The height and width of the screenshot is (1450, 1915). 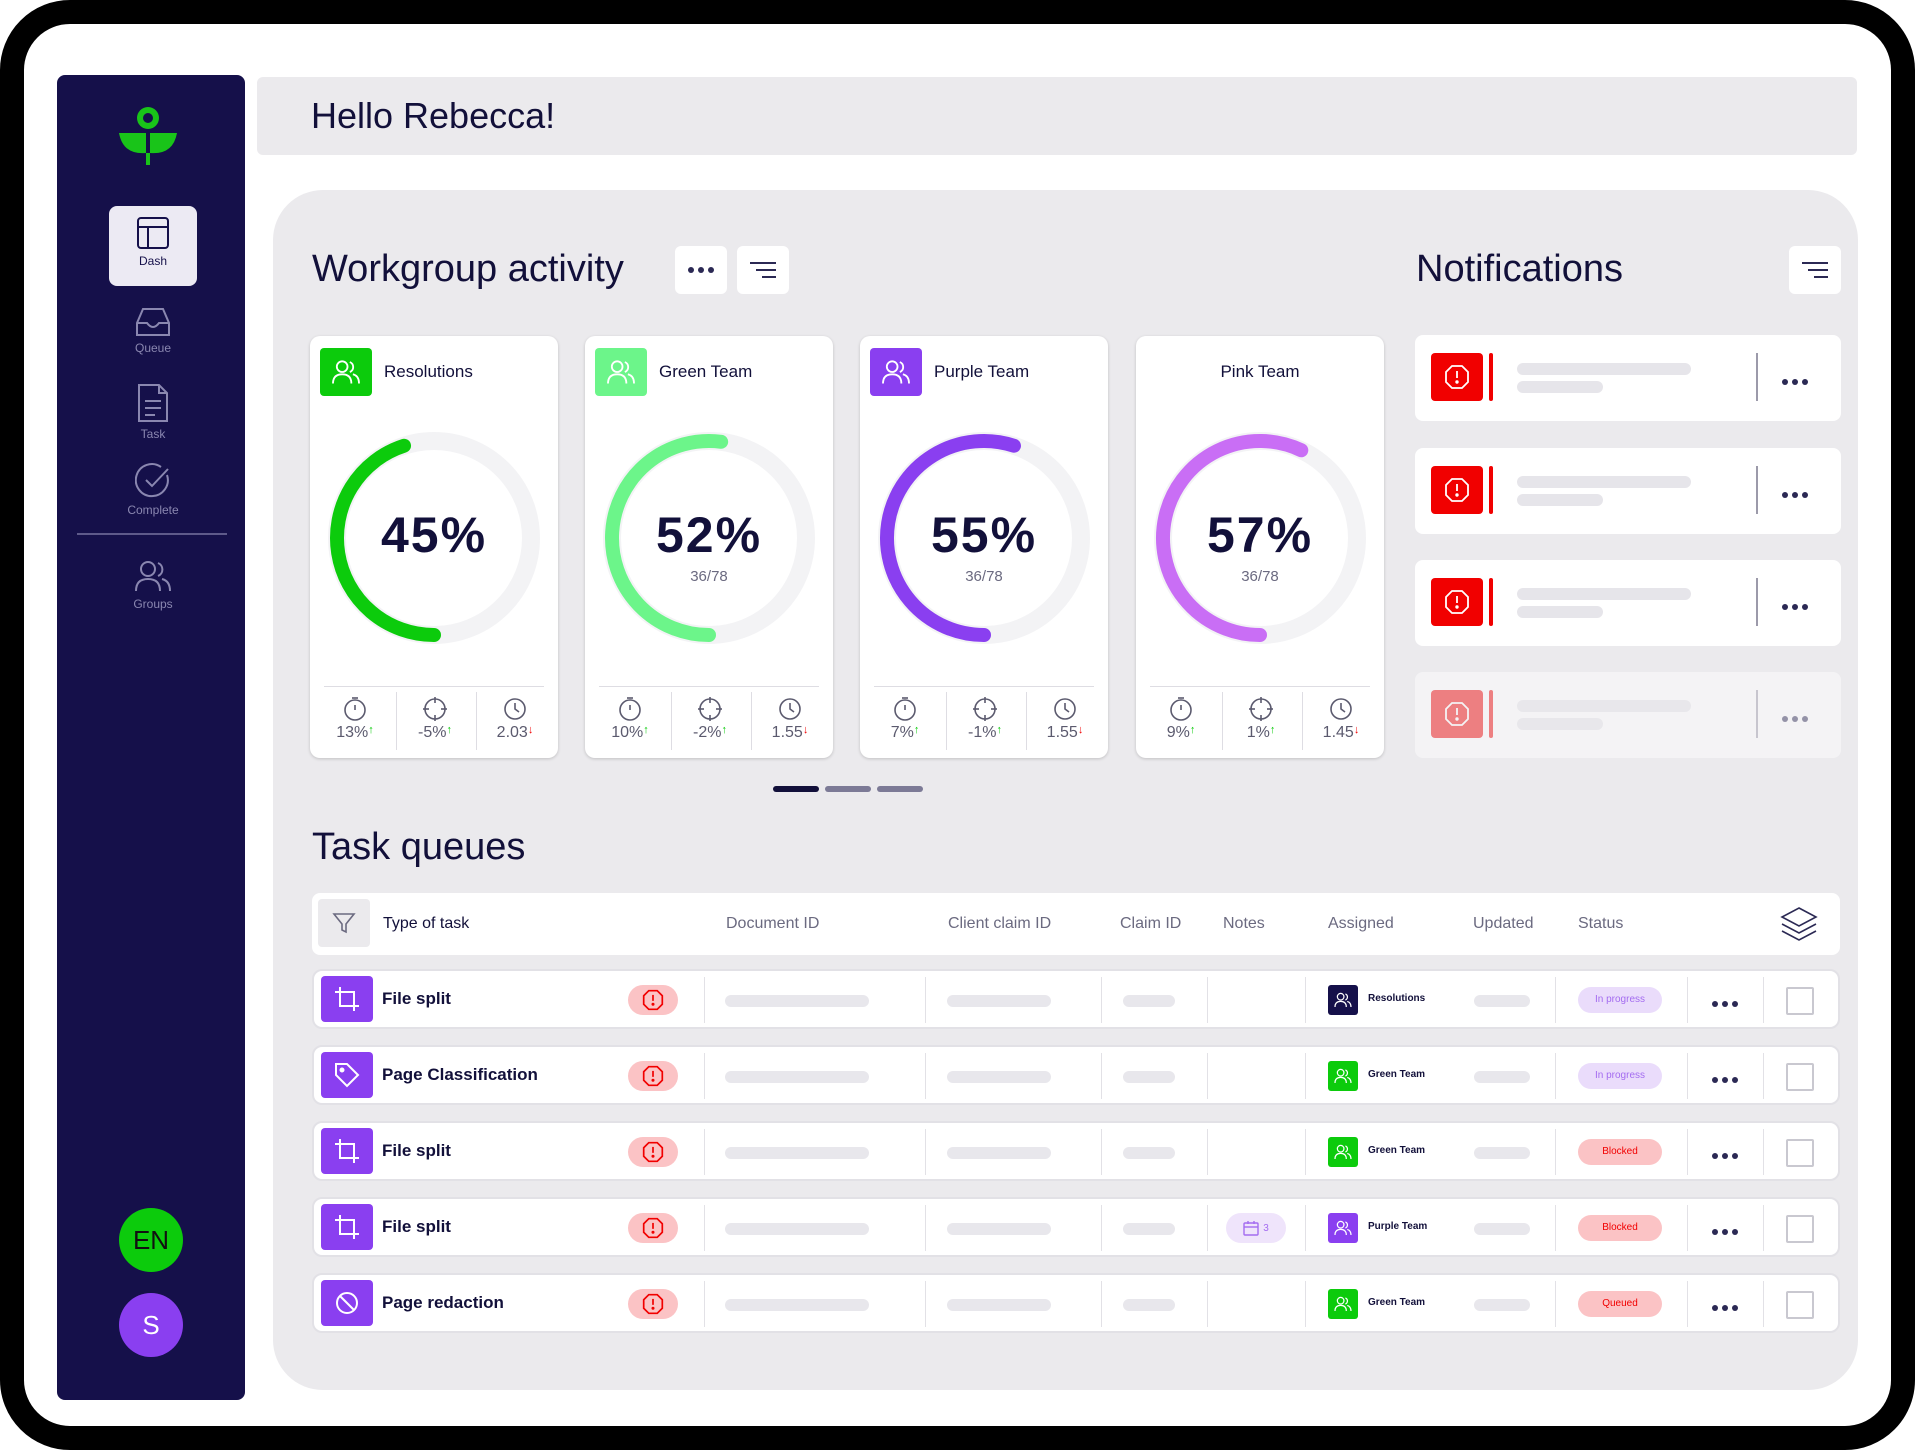 I want to click on sidebar-item-groups: Groups, so click(x=153, y=589).